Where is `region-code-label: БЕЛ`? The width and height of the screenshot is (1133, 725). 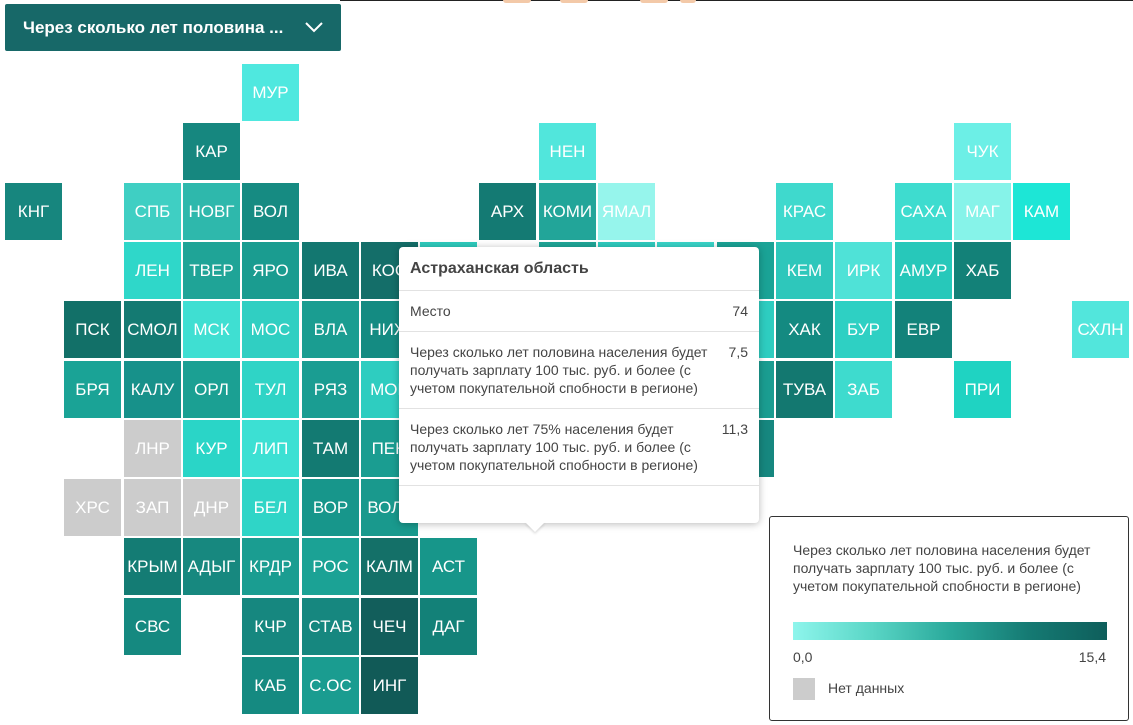
region-code-label: БЕЛ is located at coordinates (270, 507).